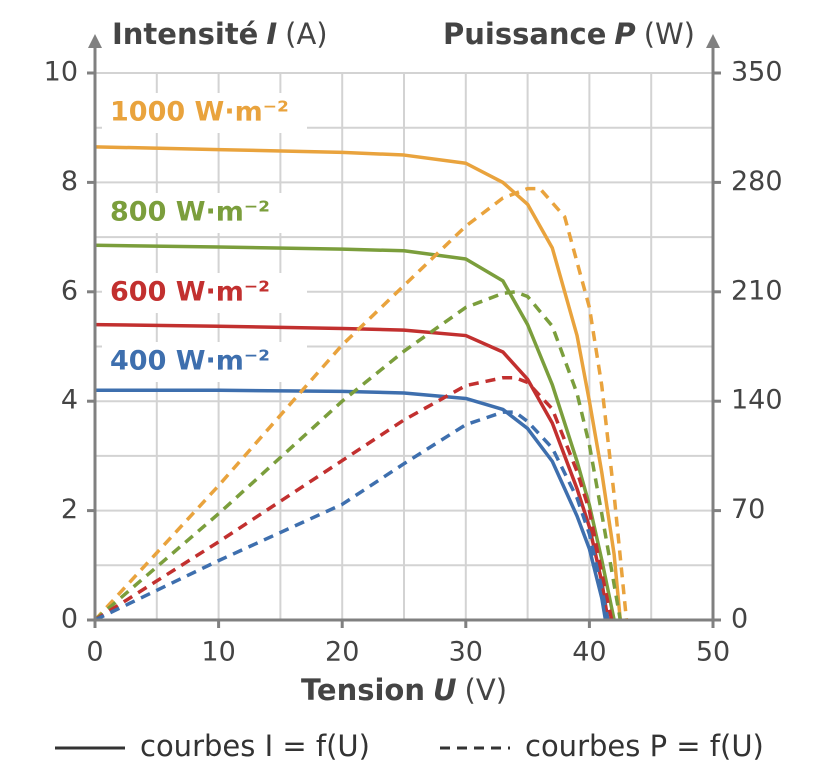 The width and height of the screenshot is (820, 782). Describe the element at coordinates (669, 34) in the screenshot. I see `y2-axis-label-part: (W)` at that location.